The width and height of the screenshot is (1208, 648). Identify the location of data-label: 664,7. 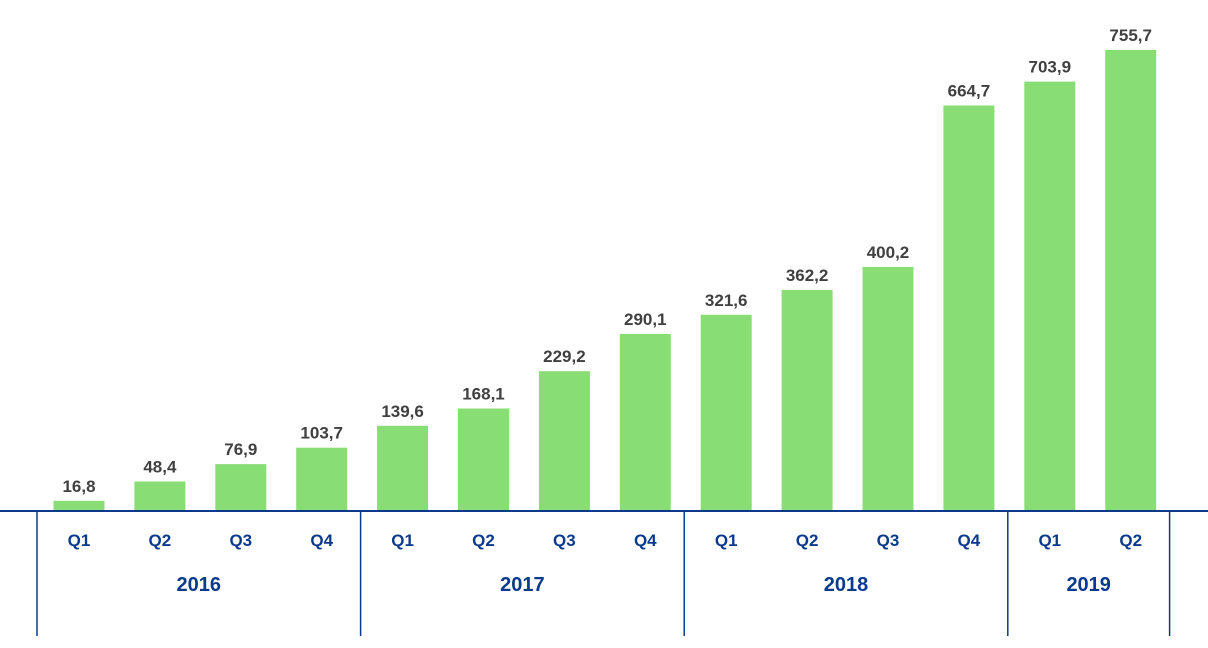
(969, 91).